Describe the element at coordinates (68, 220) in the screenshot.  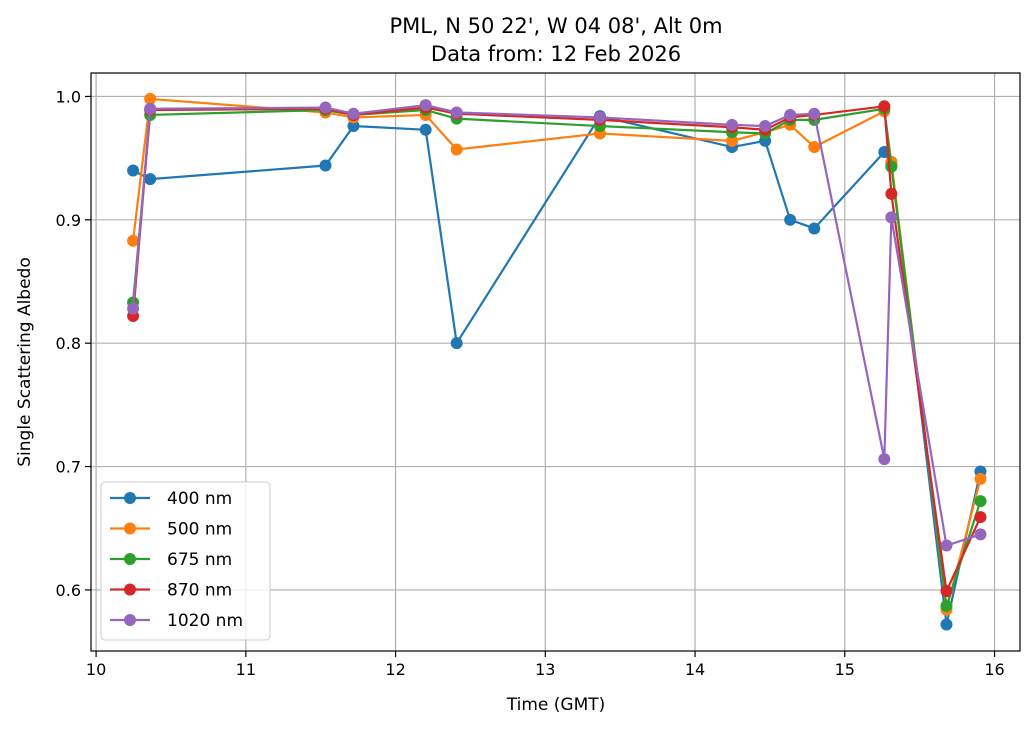
I see `y-tick-label: 0.9` at that location.